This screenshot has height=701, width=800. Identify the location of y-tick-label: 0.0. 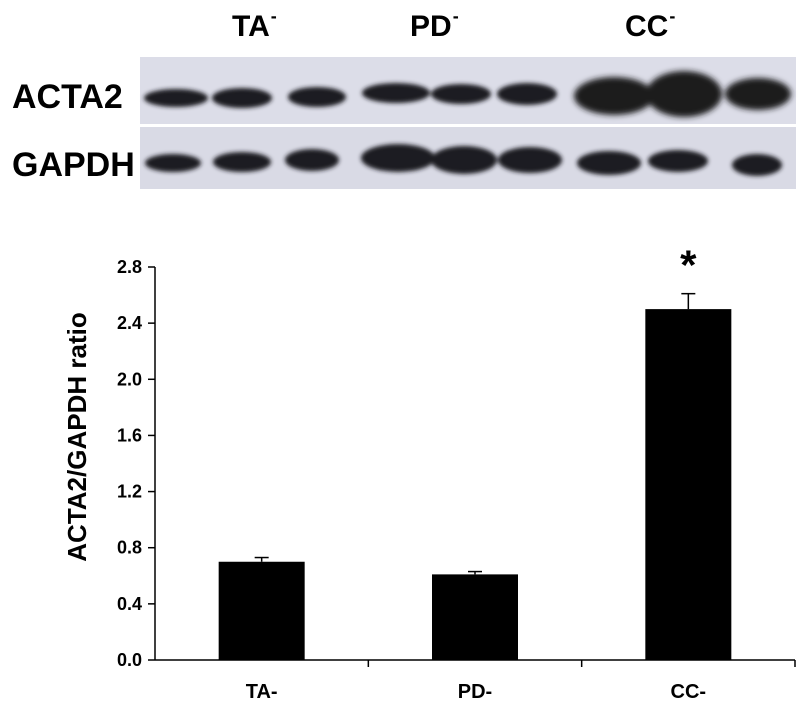
(129, 660).